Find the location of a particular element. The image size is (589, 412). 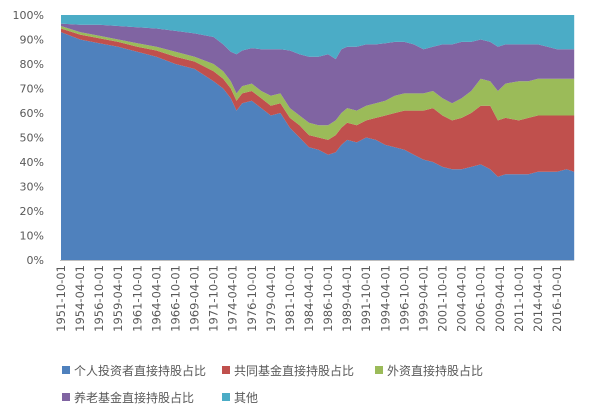

x-tick-label: 2001-10-01 is located at coordinates (443, 298).